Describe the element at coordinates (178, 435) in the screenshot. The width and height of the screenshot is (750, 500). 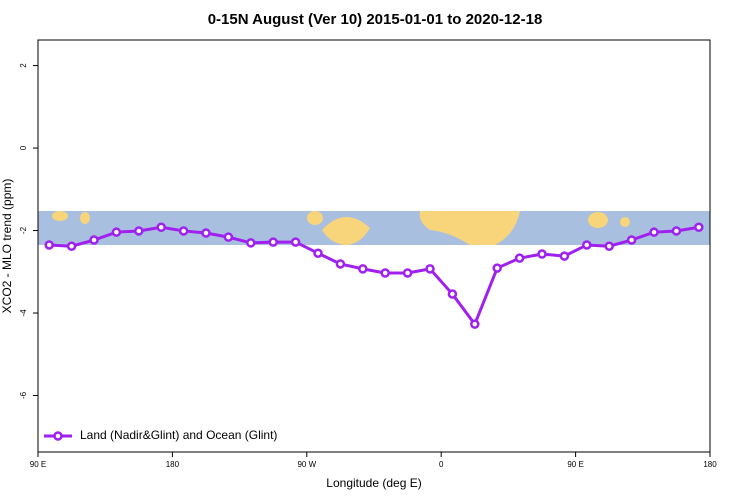
I see `legend-label: Land (Nadir&Glint) and Ocean (Glint)` at that location.